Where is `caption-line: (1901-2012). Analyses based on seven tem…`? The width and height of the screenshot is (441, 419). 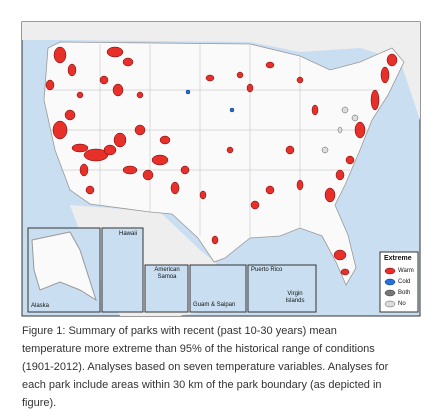
caption-line: (1901-2012). Analyses based on seven tem… is located at coordinates (205, 367).